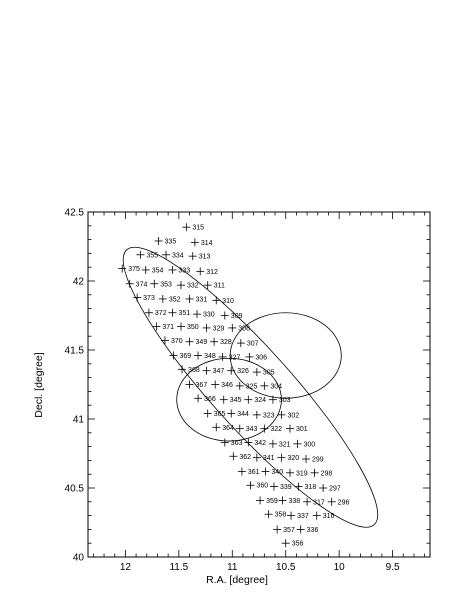 Image resolution: width=463 pixels, height=599 pixels. What do you see at coordinates (245, 457) in the screenshot?
I see `point-label: 362` at bounding box center [245, 457].